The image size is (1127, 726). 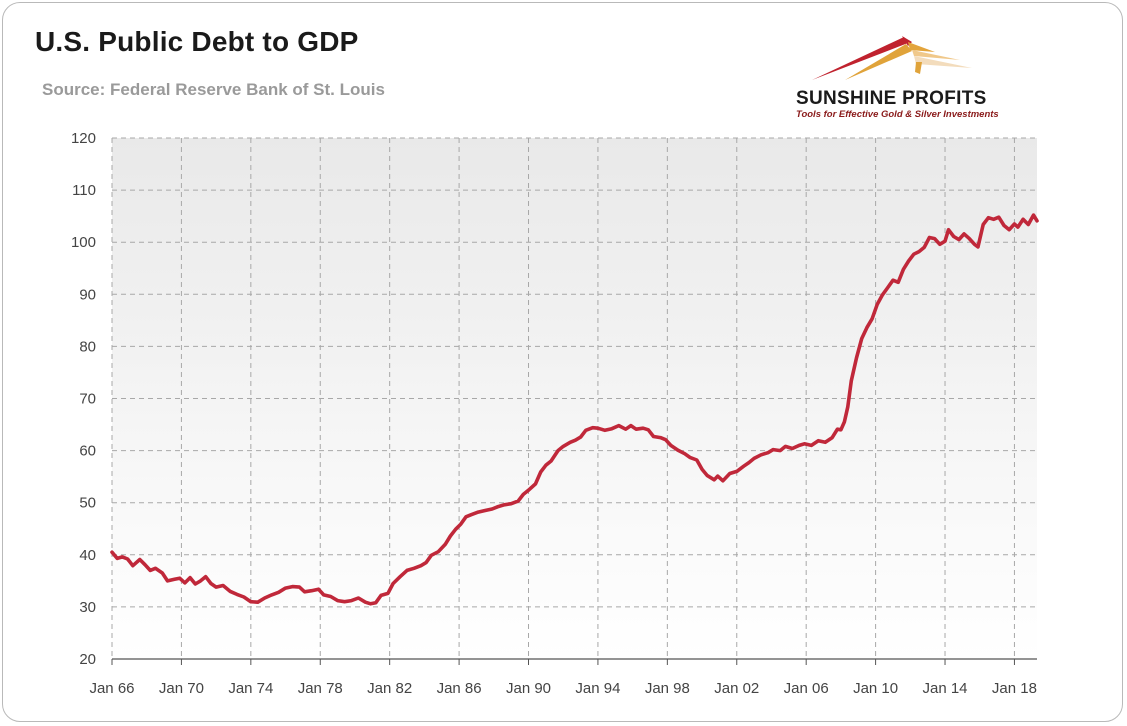 What do you see at coordinates (87, 294) in the screenshot?
I see `y-tick-label: 90` at bounding box center [87, 294].